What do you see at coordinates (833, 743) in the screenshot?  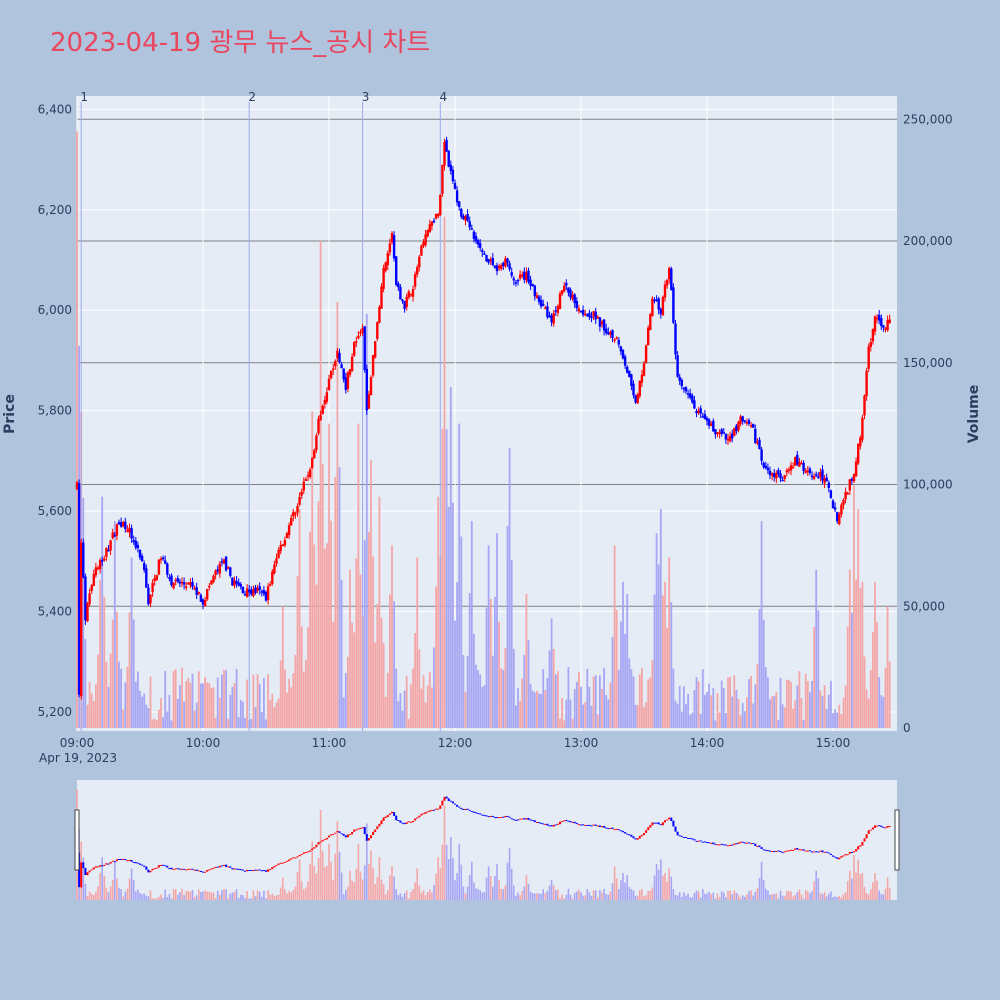 I see `time-tick-label: 15:00` at bounding box center [833, 743].